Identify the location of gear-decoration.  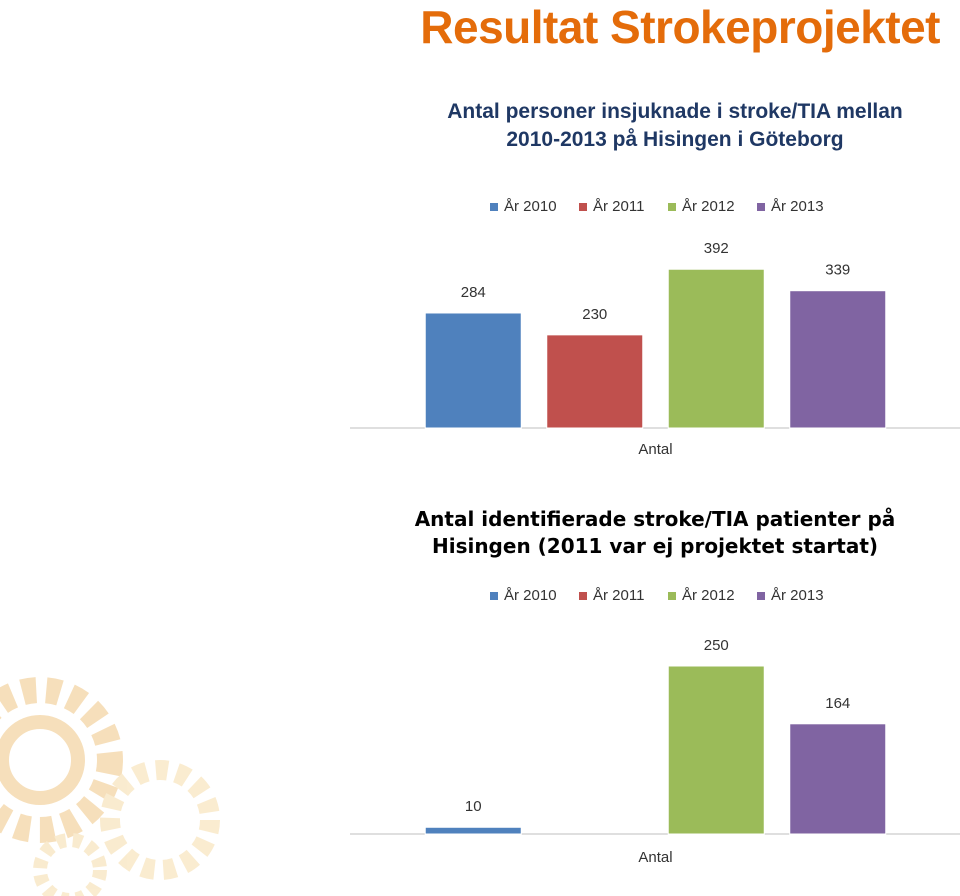
(110, 786).